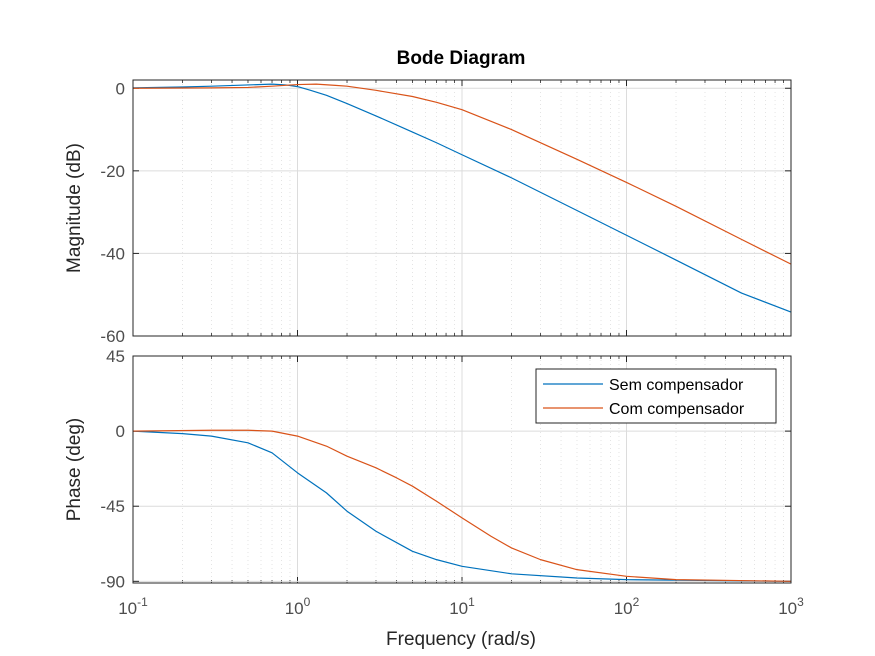  Describe the element at coordinates (627, 606) in the screenshot. I see `x-tick-label: 10²` at that location.